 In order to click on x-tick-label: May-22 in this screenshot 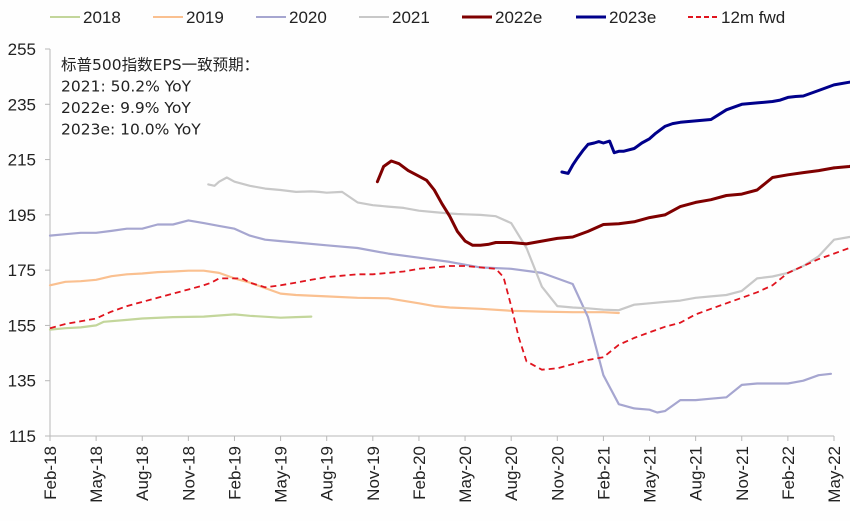, I will do `click(834, 474)`.